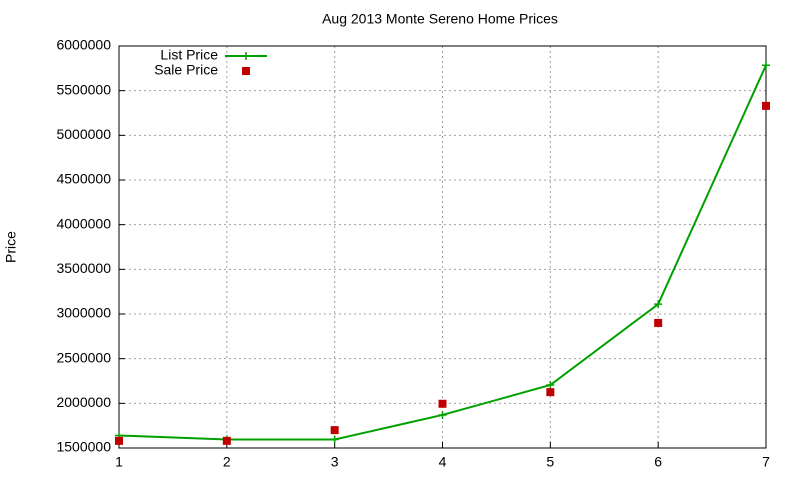 This screenshot has height=480, width=800. Describe the element at coordinates (83, 223) in the screenshot. I see `y-tick-label: 4000000` at that location.